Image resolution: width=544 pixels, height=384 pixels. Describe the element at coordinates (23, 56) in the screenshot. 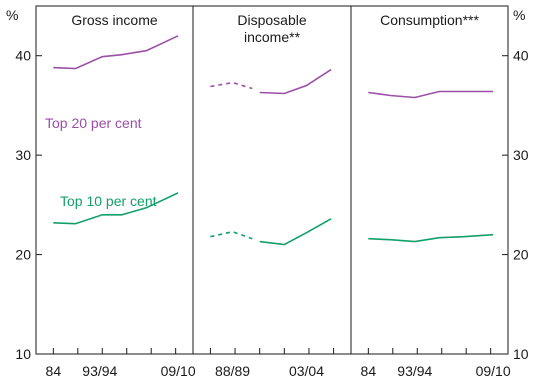

I see `y-tick-label-left: 40` at that location.